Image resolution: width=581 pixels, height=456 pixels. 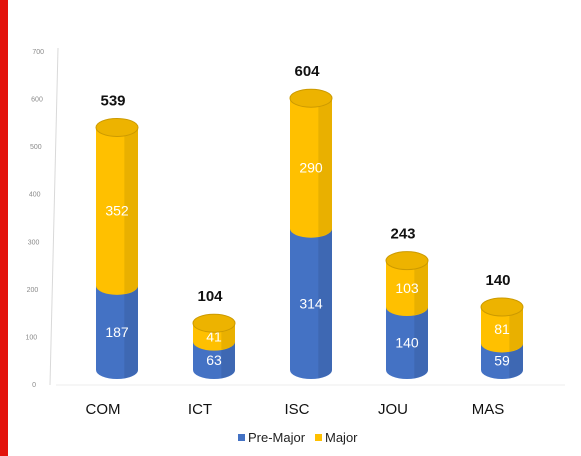 What do you see at coordinates (402, 234) in the screenshot?
I see `total-value-label: 243` at bounding box center [402, 234].